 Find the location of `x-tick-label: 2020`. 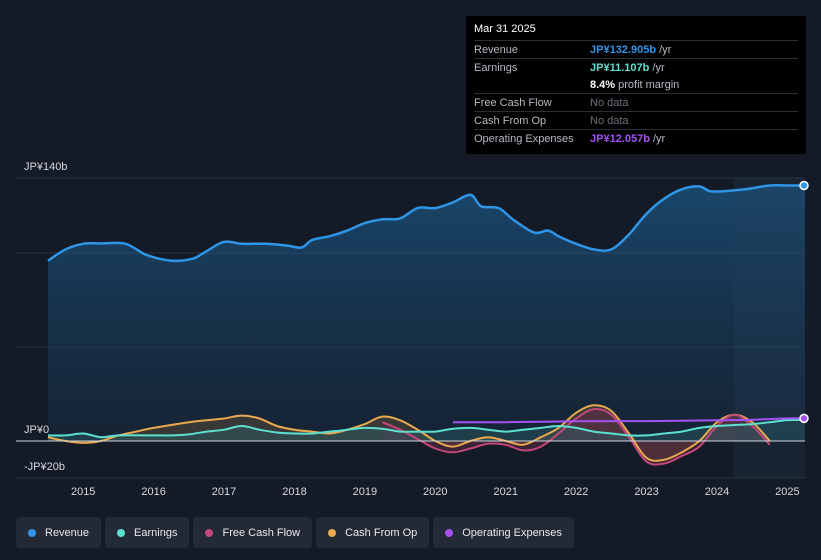

x-tick-label: 2020 is located at coordinates (435, 492).